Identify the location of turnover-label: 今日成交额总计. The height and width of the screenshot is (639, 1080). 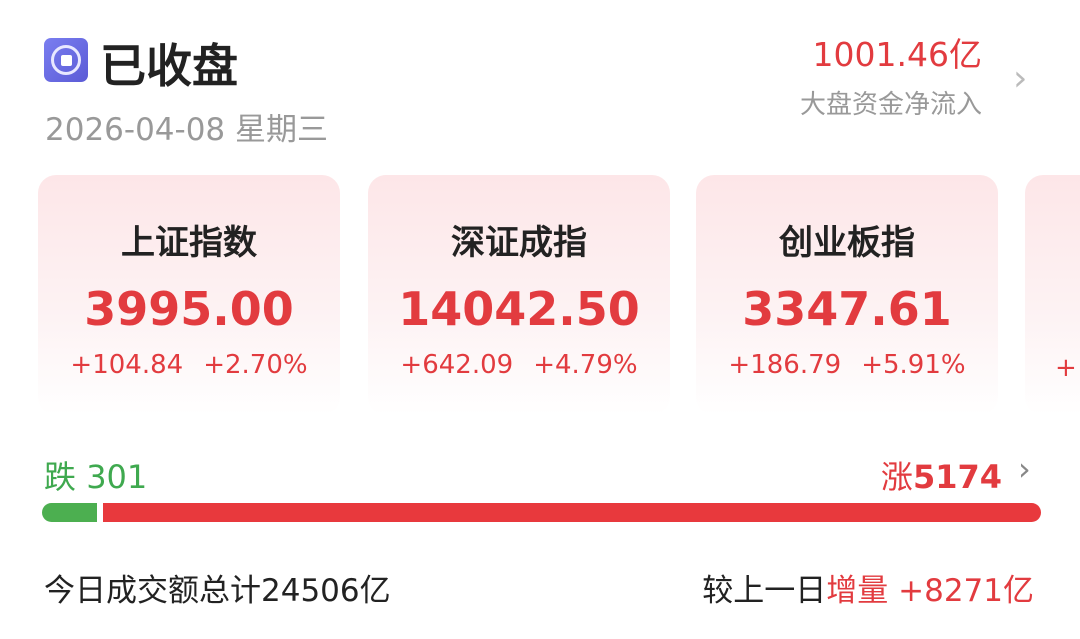
(152, 591).